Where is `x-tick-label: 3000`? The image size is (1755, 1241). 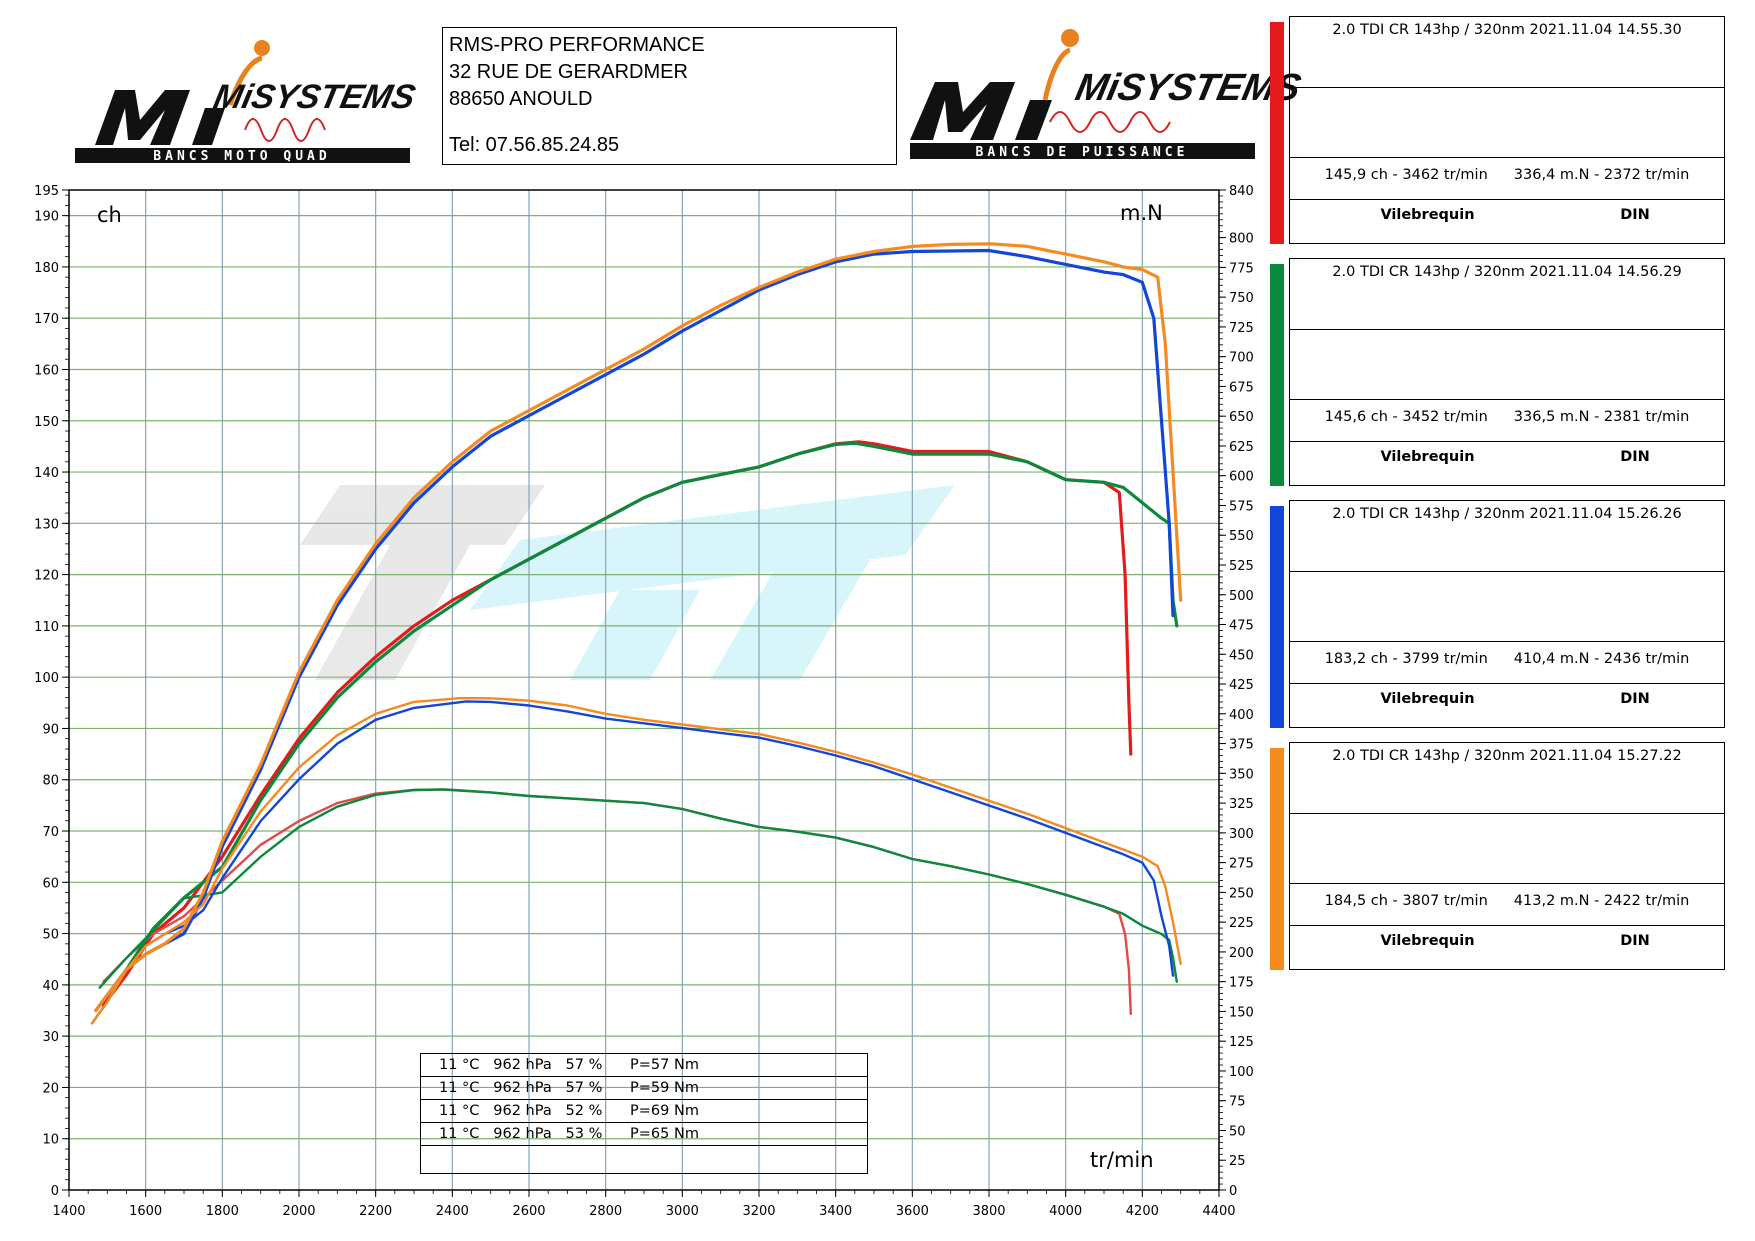
x-tick-label: 3000 is located at coordinates (682, 1211).